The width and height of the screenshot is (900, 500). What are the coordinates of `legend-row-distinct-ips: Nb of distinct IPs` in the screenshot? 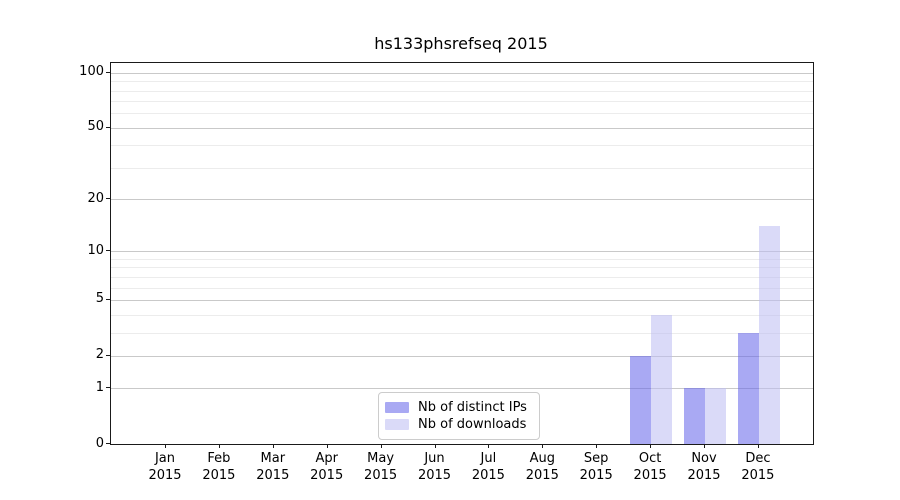 It's located at (456, 407).